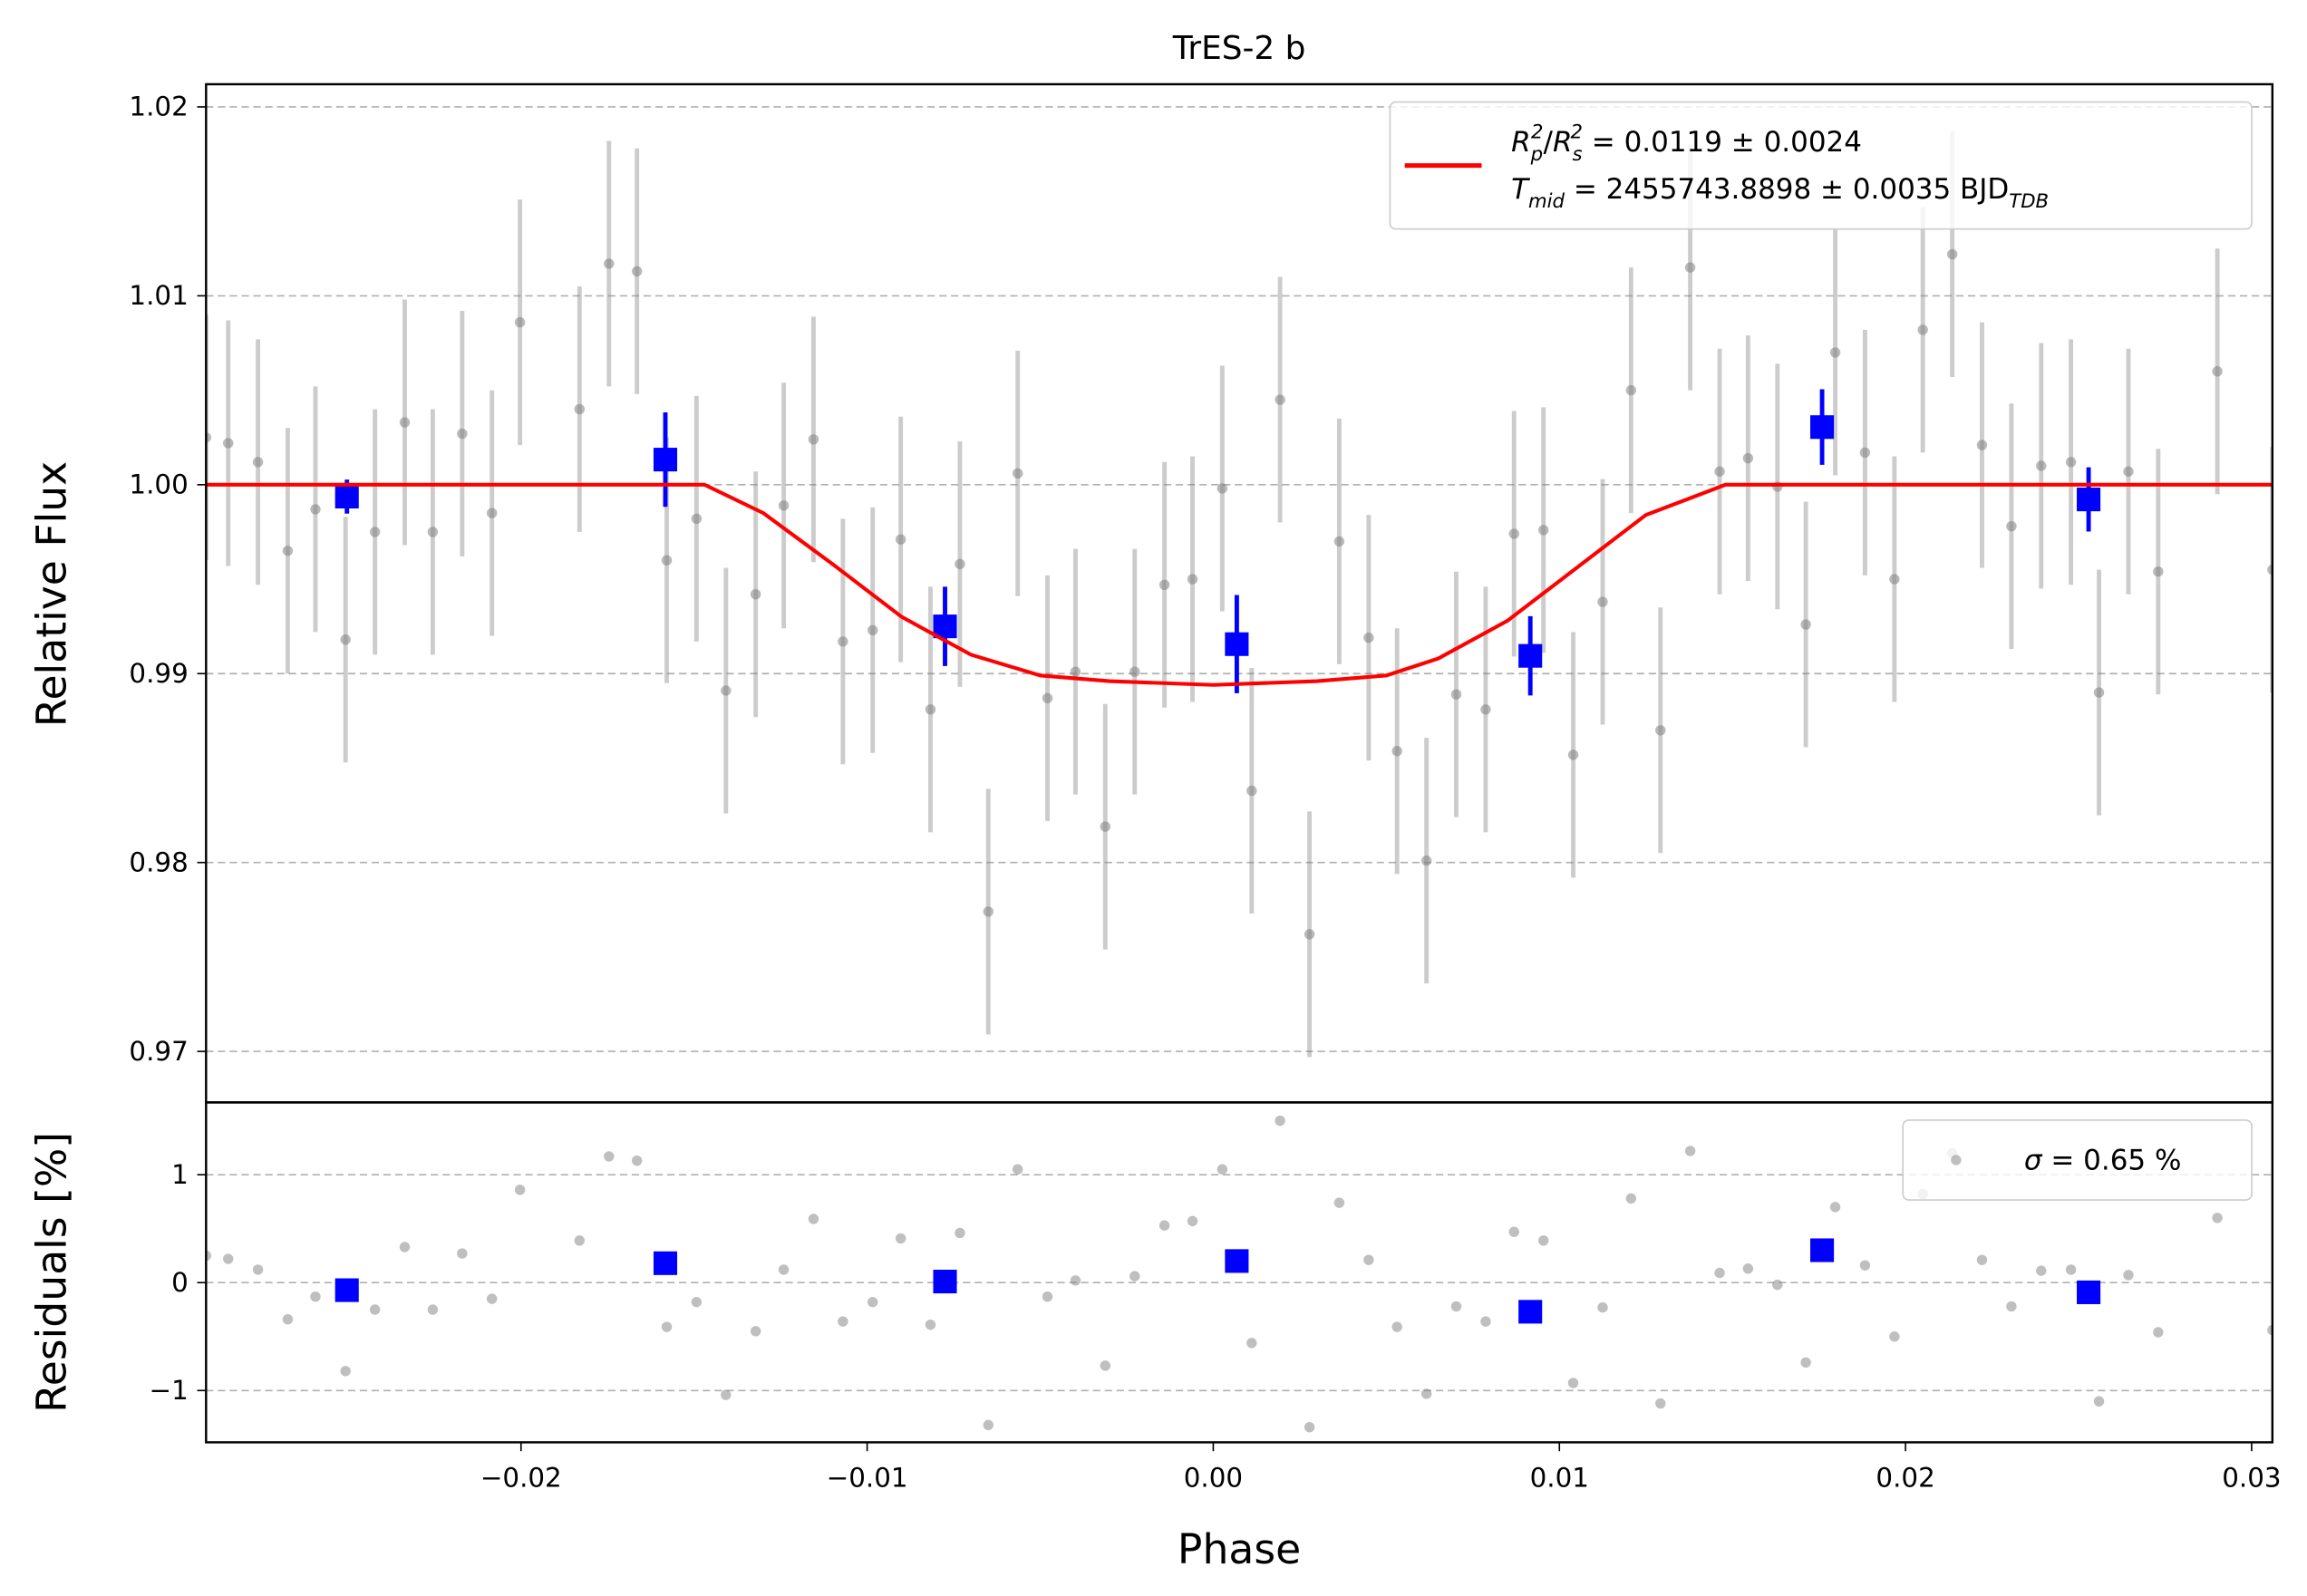  I want to click on legend-text: /, so click(1549, 142).